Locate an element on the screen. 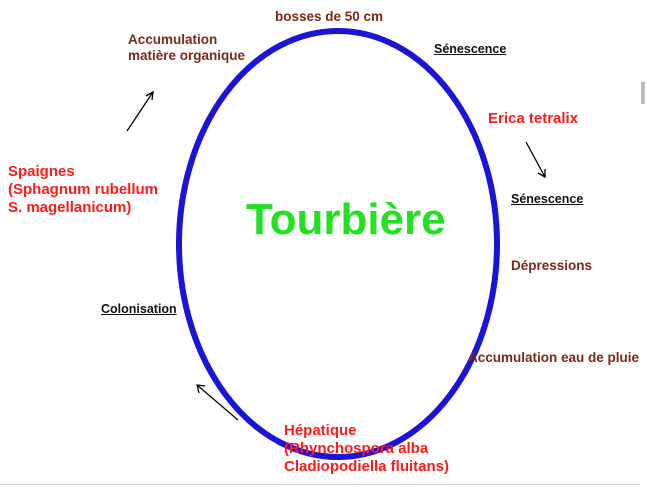 This screenshot has width=647, height=491. label-accumulation-mo: Accumulation matière organique is located at coordinates (186, 48).